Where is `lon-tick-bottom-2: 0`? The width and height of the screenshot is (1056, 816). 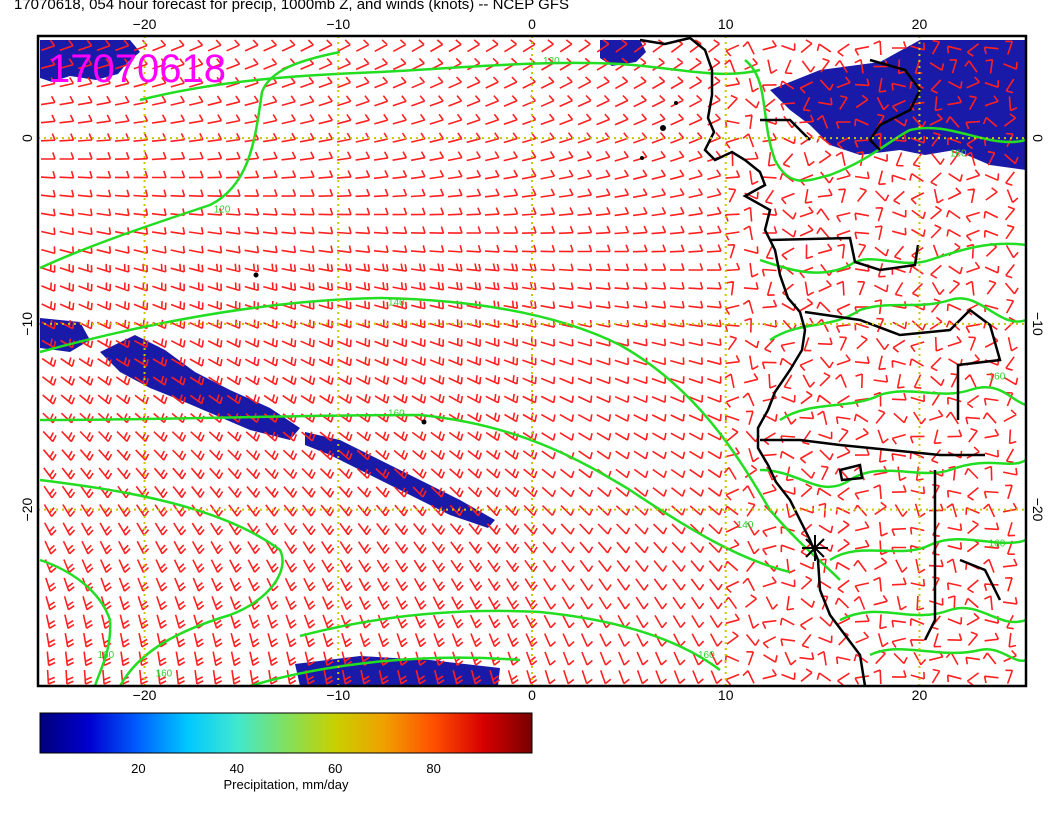 lon-tick-bottom-2: 0 is located at coordinates (532, 693).